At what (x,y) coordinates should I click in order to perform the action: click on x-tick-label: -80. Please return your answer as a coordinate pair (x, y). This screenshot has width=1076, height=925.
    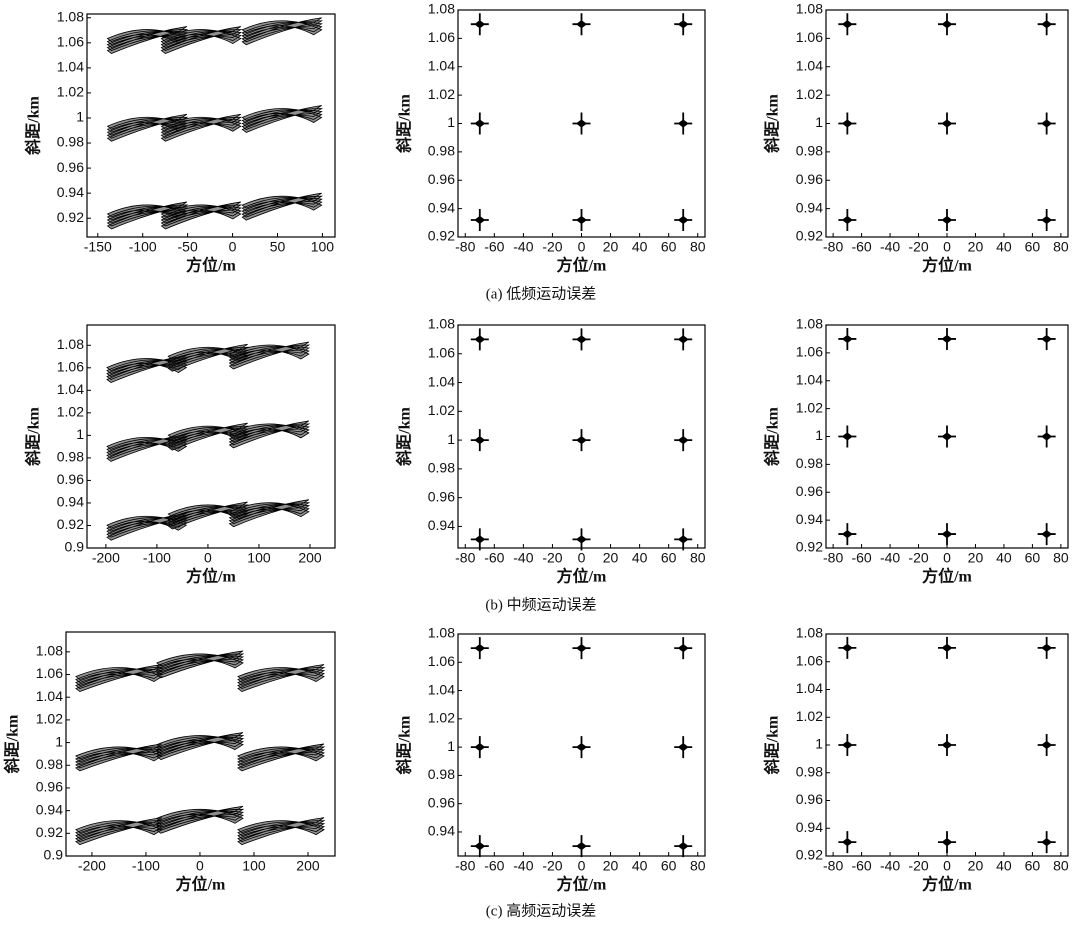
    Looking at the image, I should click on (465, 247).